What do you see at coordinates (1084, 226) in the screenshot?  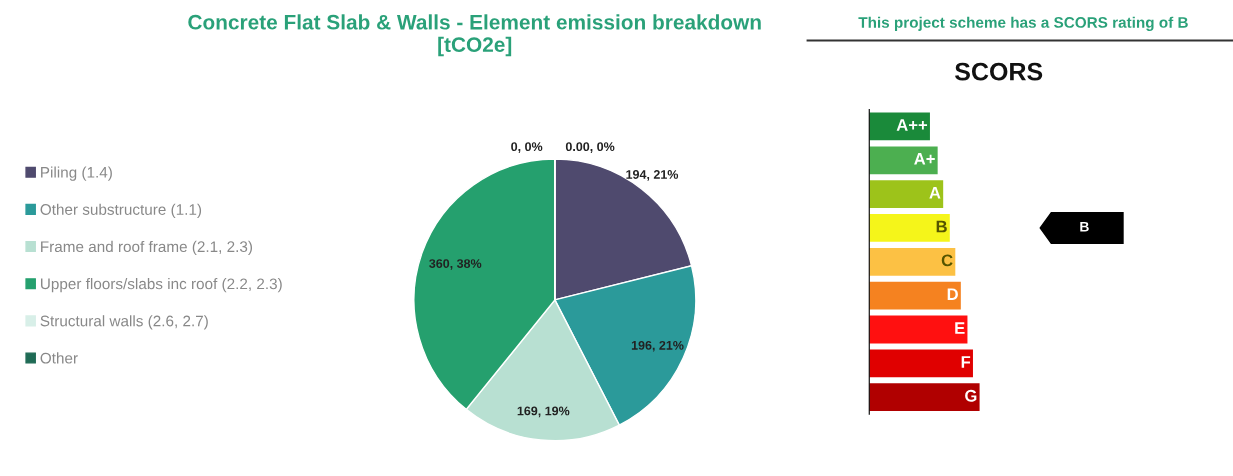 I see `text: B` at bounding box center [1084, 226].